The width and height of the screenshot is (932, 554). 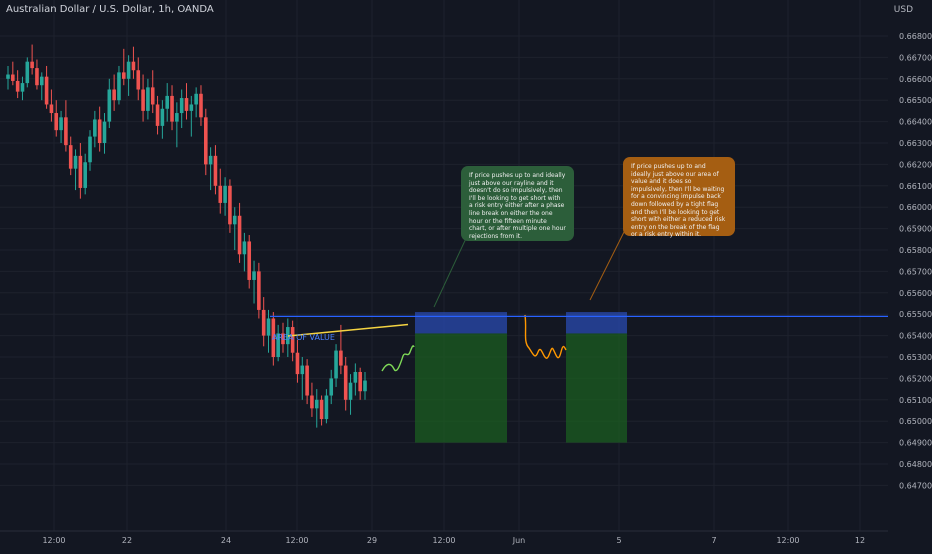 What do you see at coordinates (915, 229) in the screenshot?
I see `price-tick-label: 0.65900` at bounding box center [915, 229].